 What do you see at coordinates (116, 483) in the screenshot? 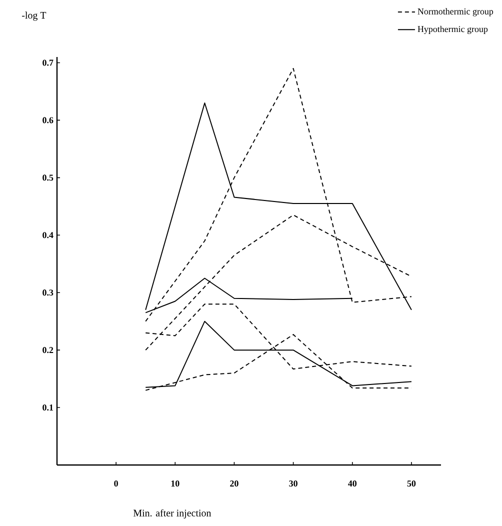
I see `x-tick-label: 0` at bounding box center [116, 483].